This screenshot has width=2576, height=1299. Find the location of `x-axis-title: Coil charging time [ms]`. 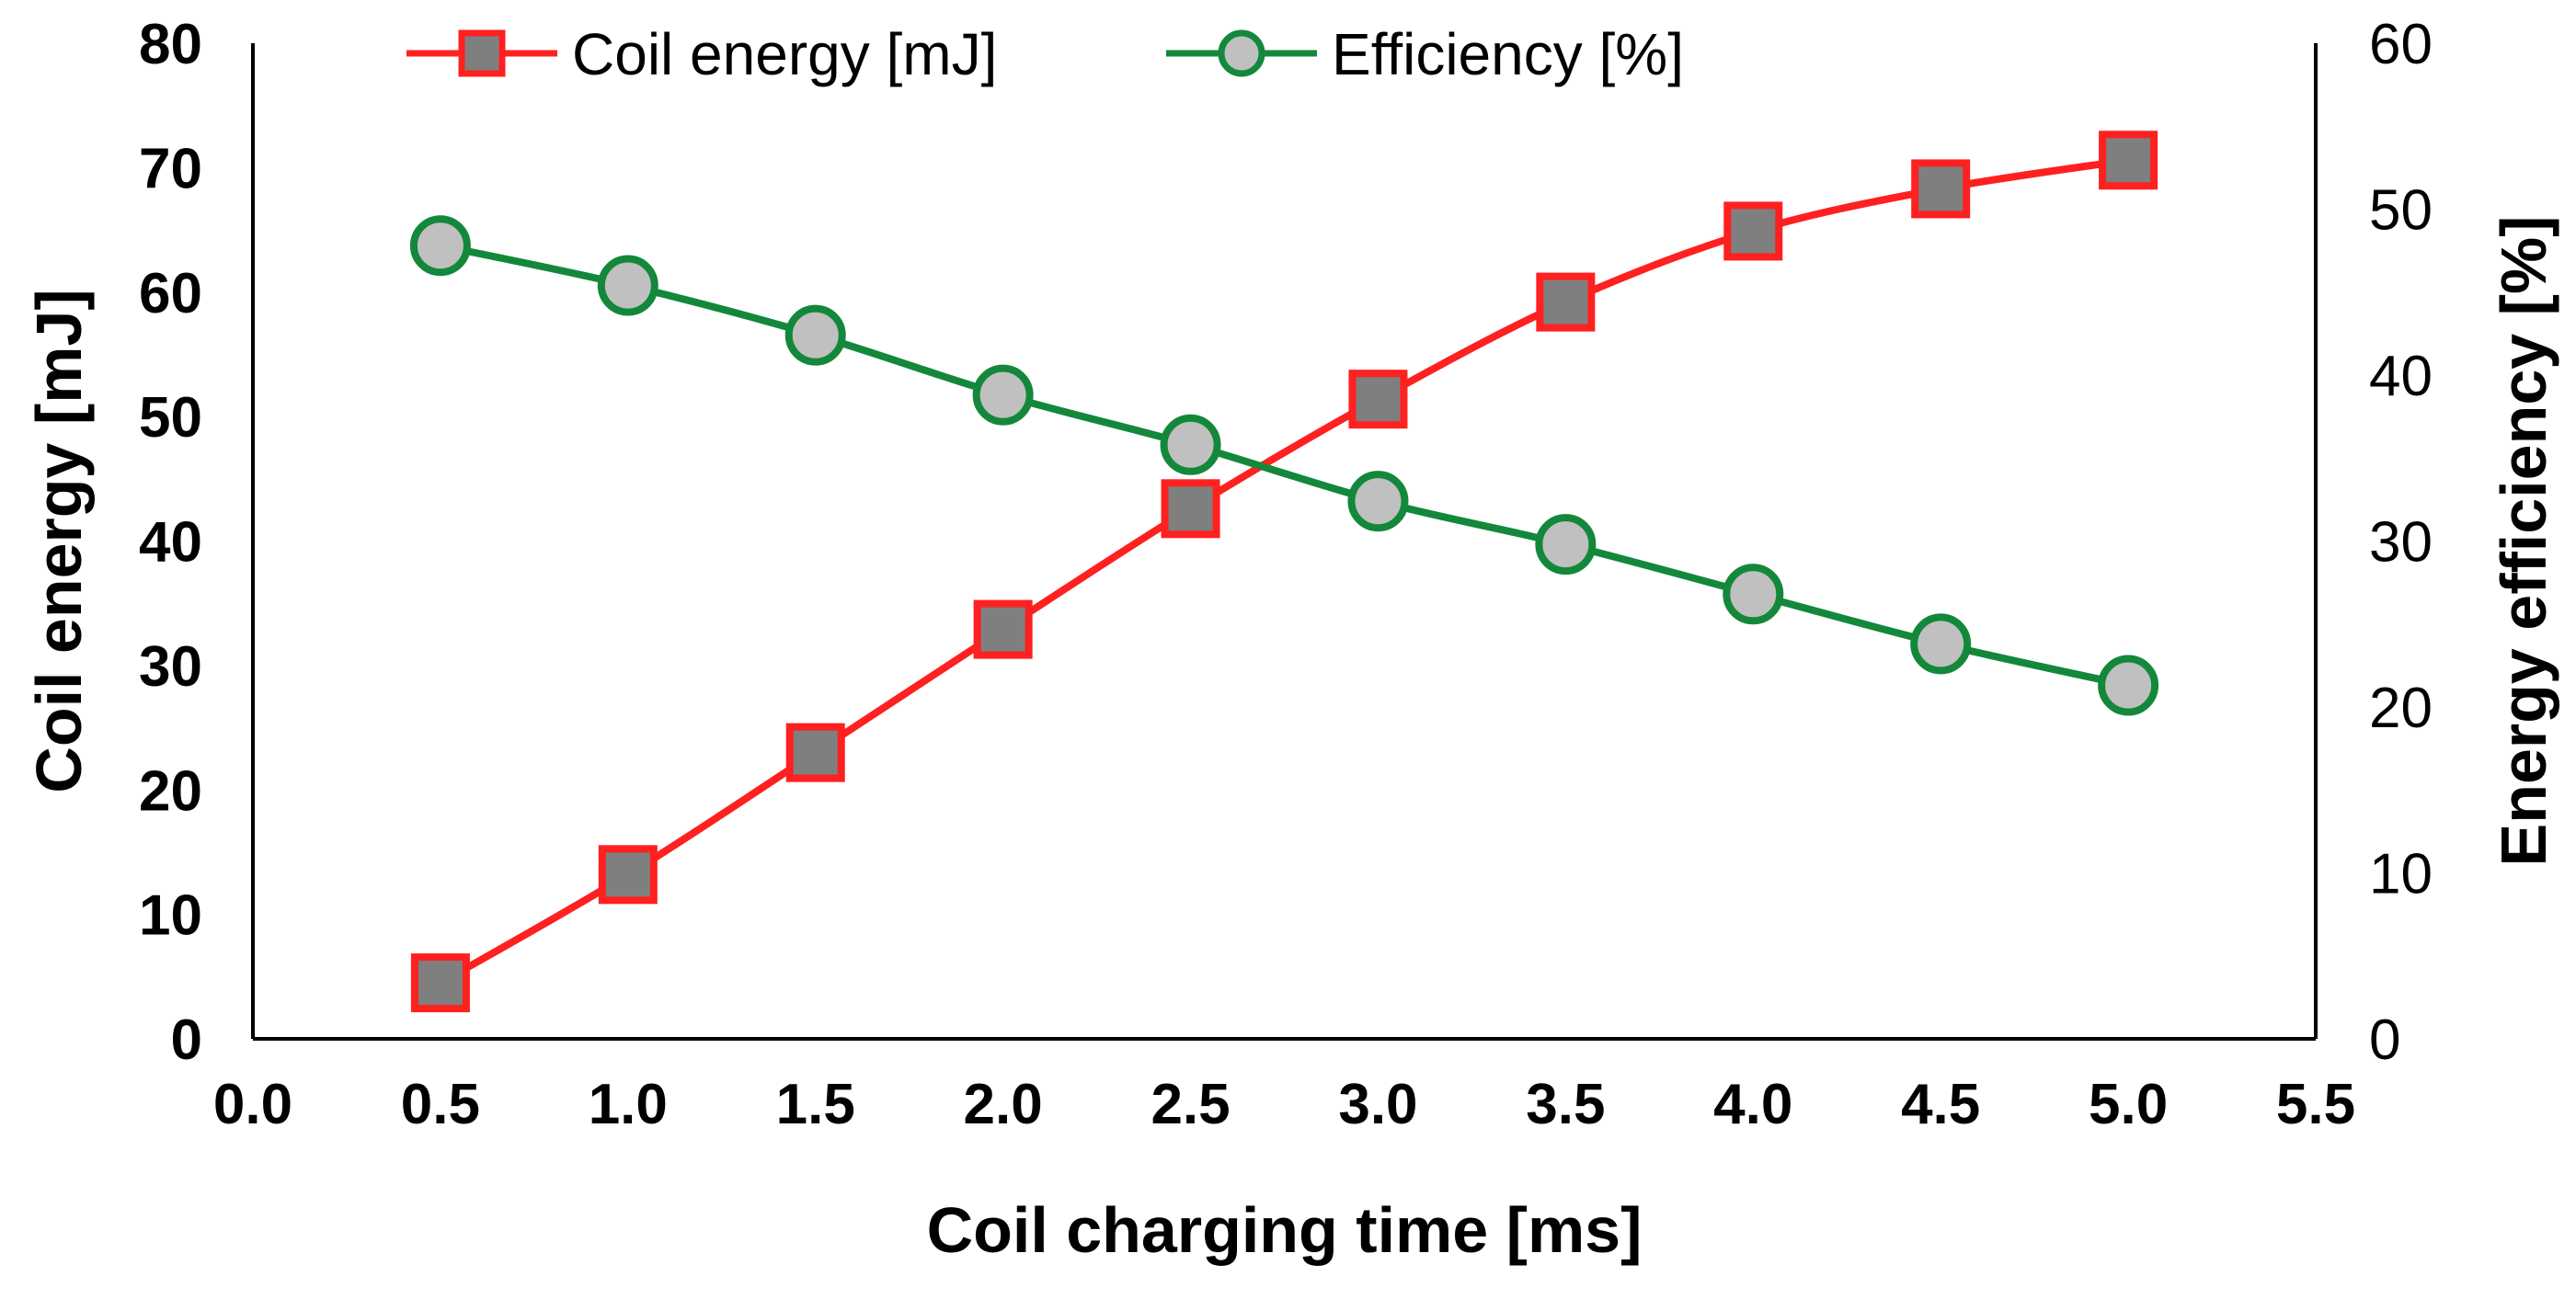

x-axis-title: Coil charging time [ms] is located at coordinates (1285, 1230).